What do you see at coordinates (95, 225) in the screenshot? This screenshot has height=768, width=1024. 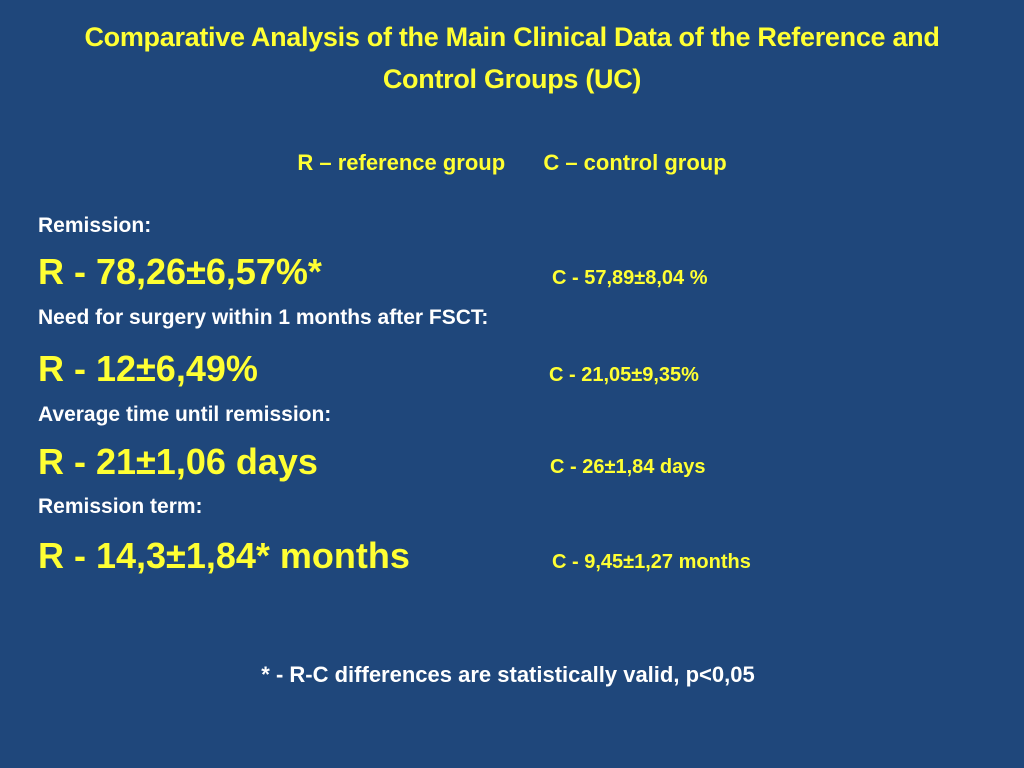 I see `remission-label: Remission:` at bounding box center [95, 225].